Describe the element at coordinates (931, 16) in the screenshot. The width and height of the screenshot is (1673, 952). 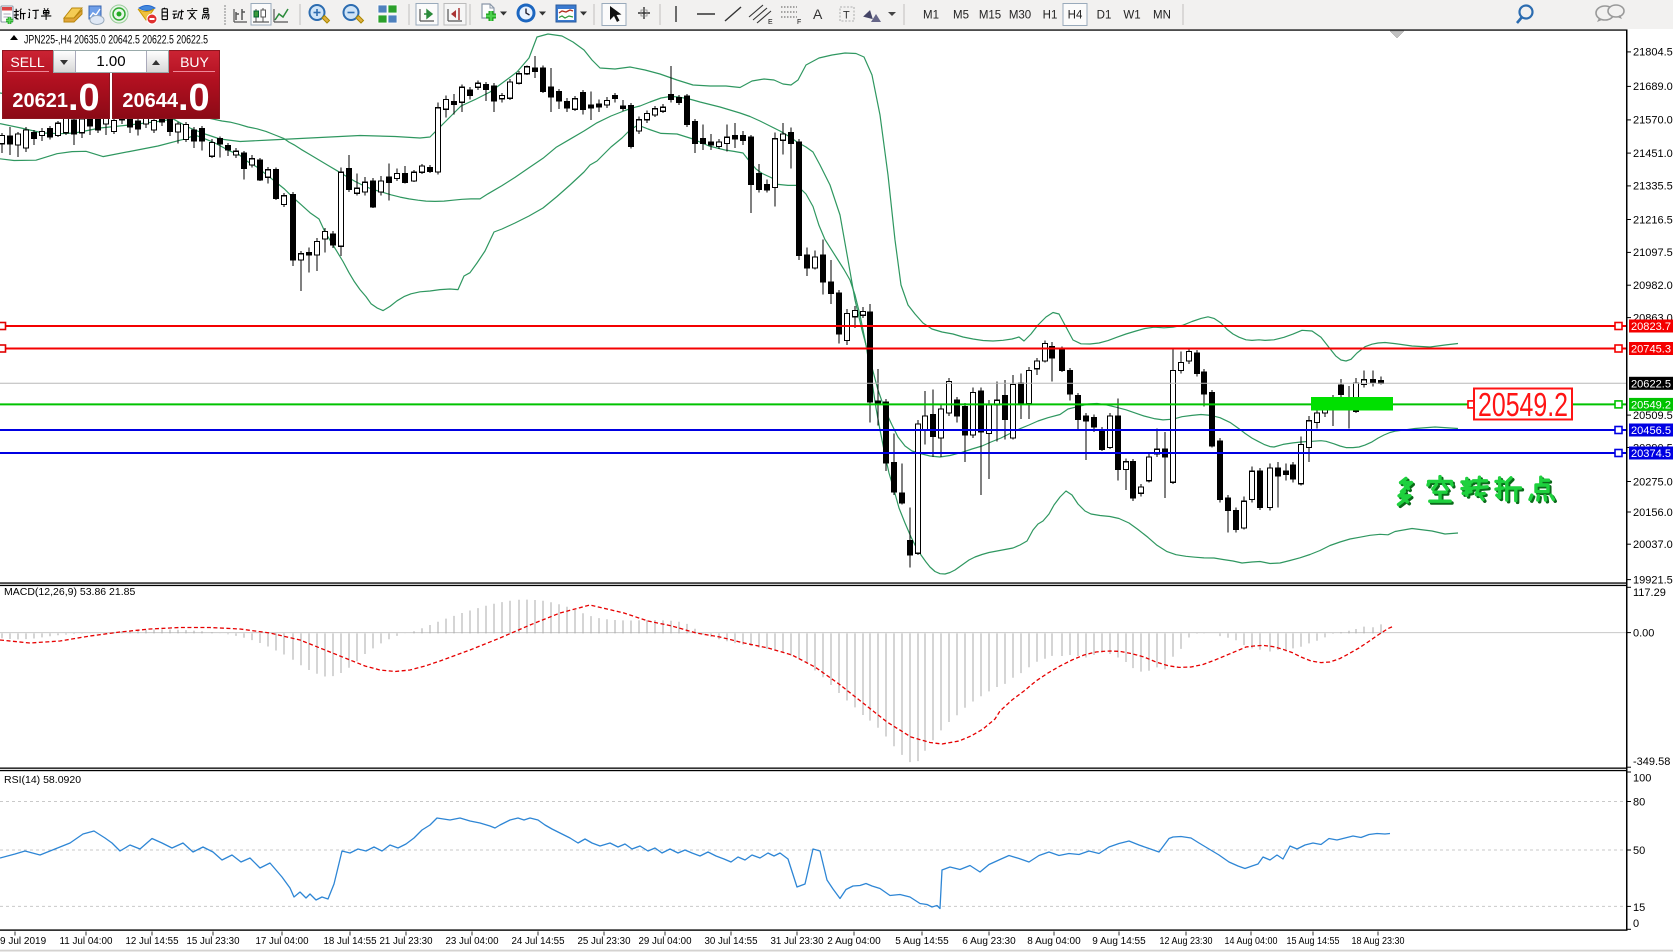
I see `svg-text: M1` at that location.